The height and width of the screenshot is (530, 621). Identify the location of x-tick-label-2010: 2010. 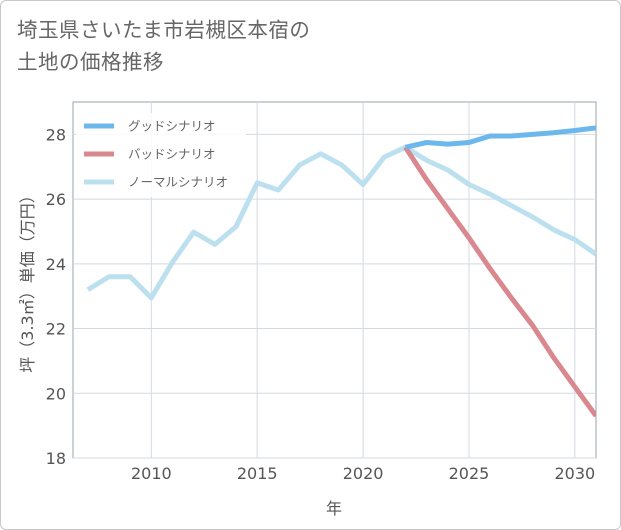
(151, 473).